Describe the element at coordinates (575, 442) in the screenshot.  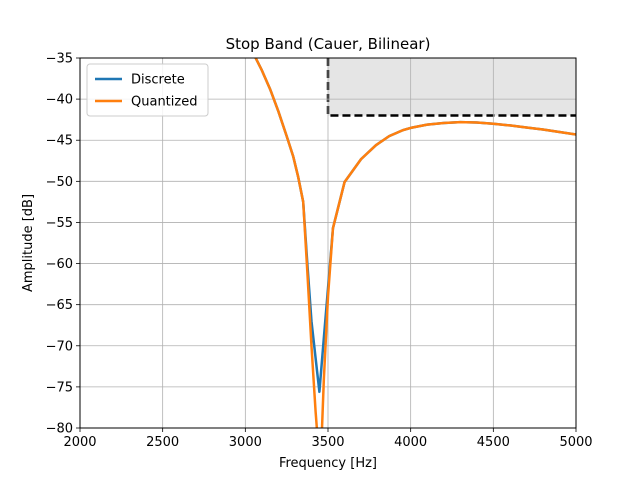
I see `x-tick-label: 5000` at that location.